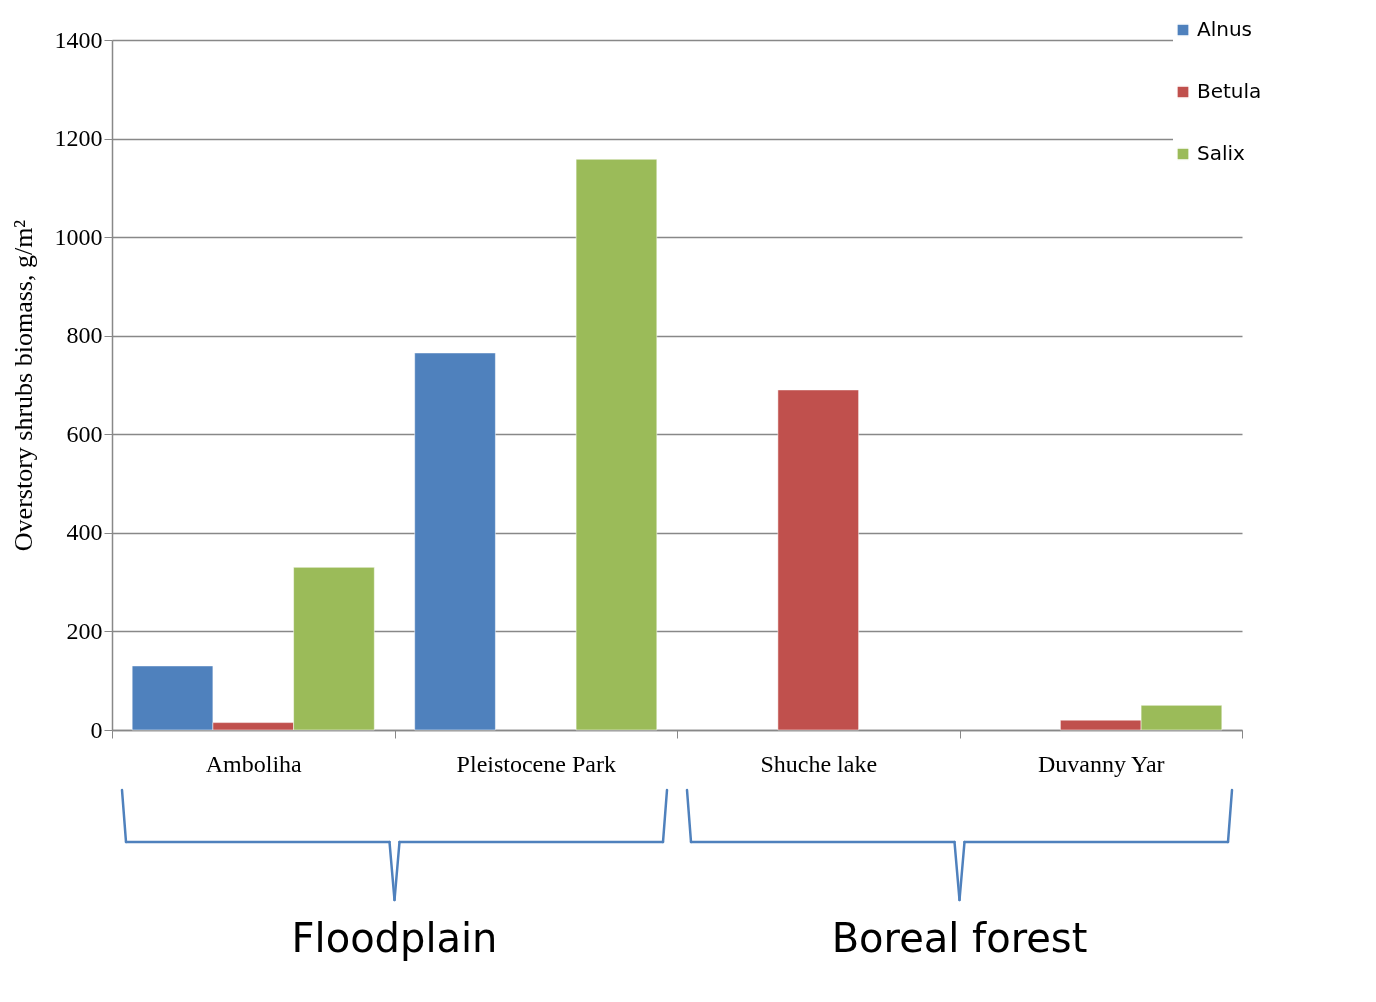 The height and width of the screenshot is (1002, 1376). I want to click on legend-label: Betula, so click(1229, 91).